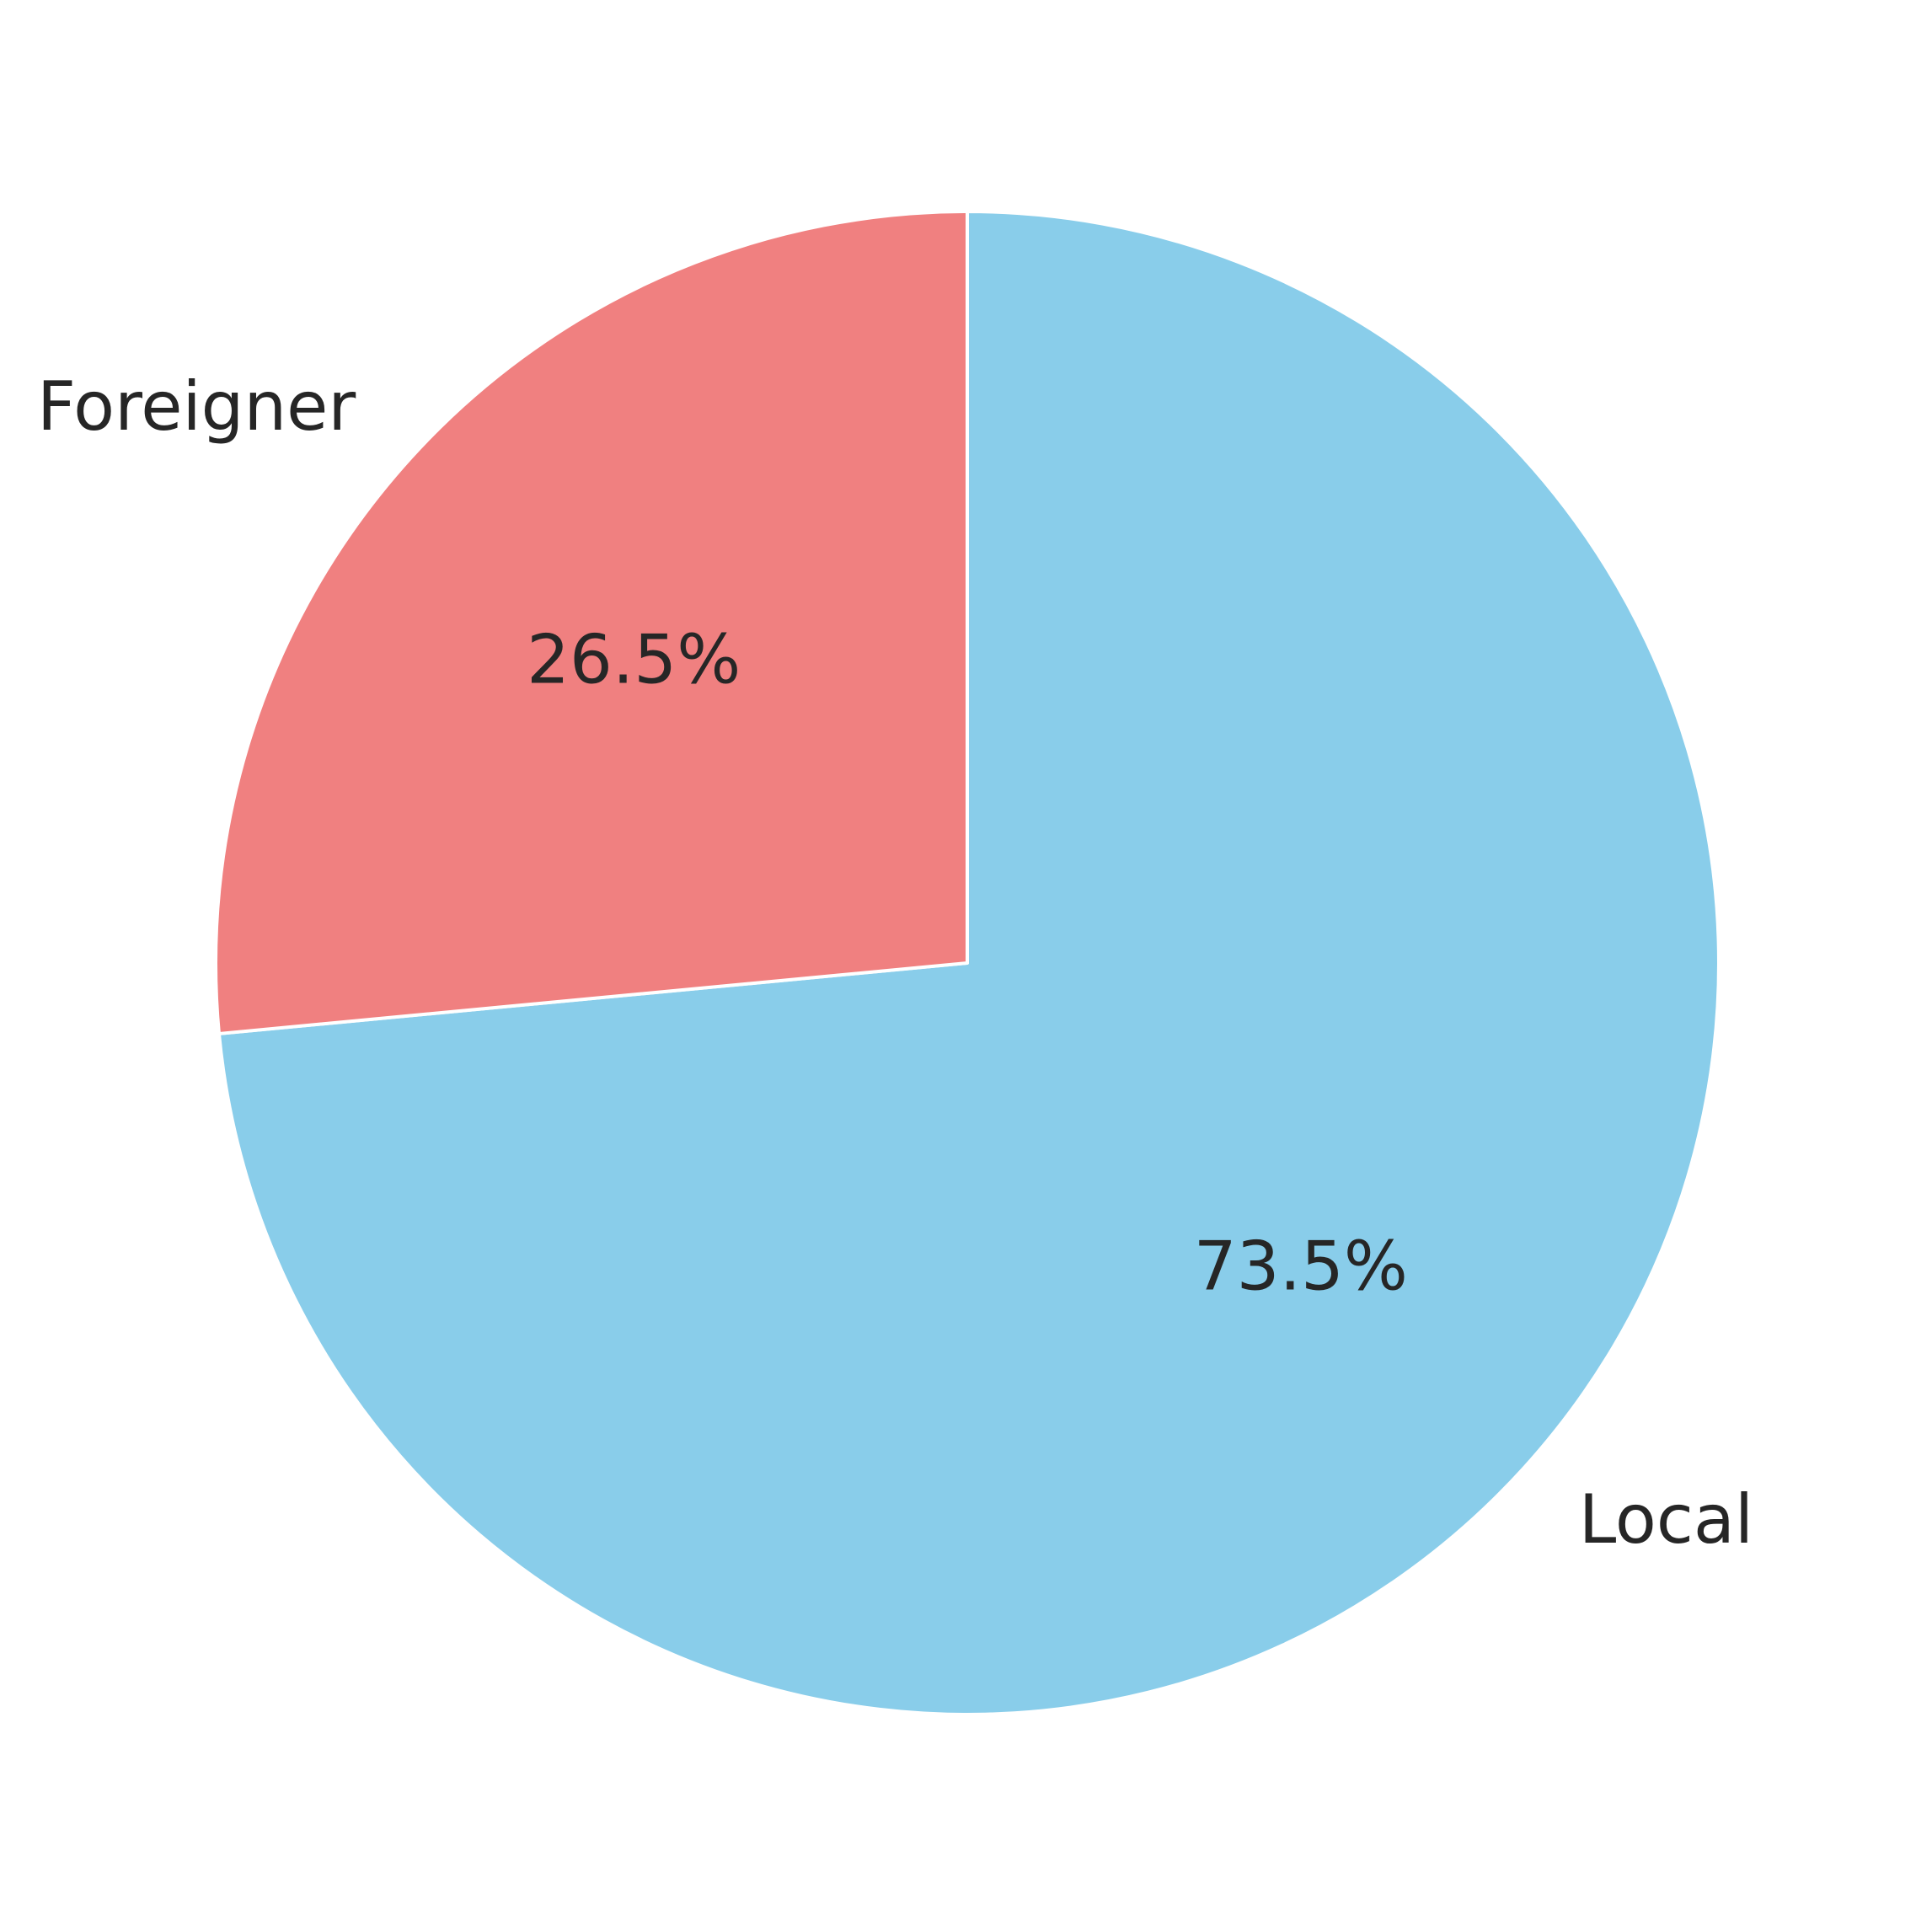 This screenshot has width=1932, height=1926. What do you see at coordinates (634, 659) in the screenshot?
I see `pct-label-foreigner: 26.5%` at bounding box center [634, 659].